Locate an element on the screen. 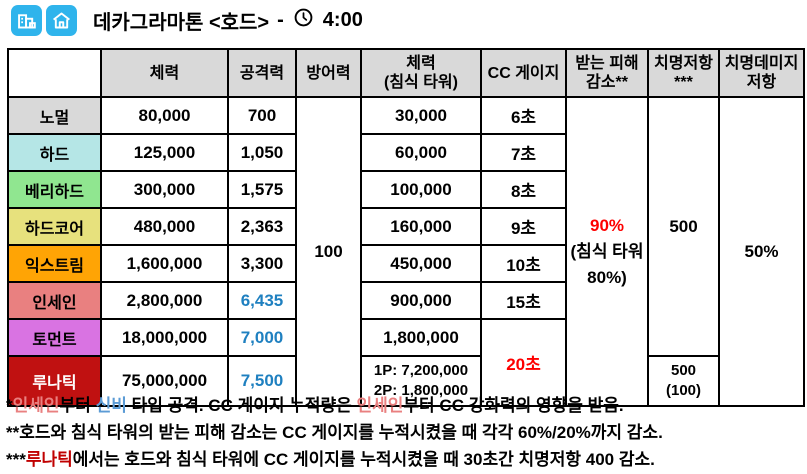  attack-cell: 6,435 is located at coordinates (262, 300).